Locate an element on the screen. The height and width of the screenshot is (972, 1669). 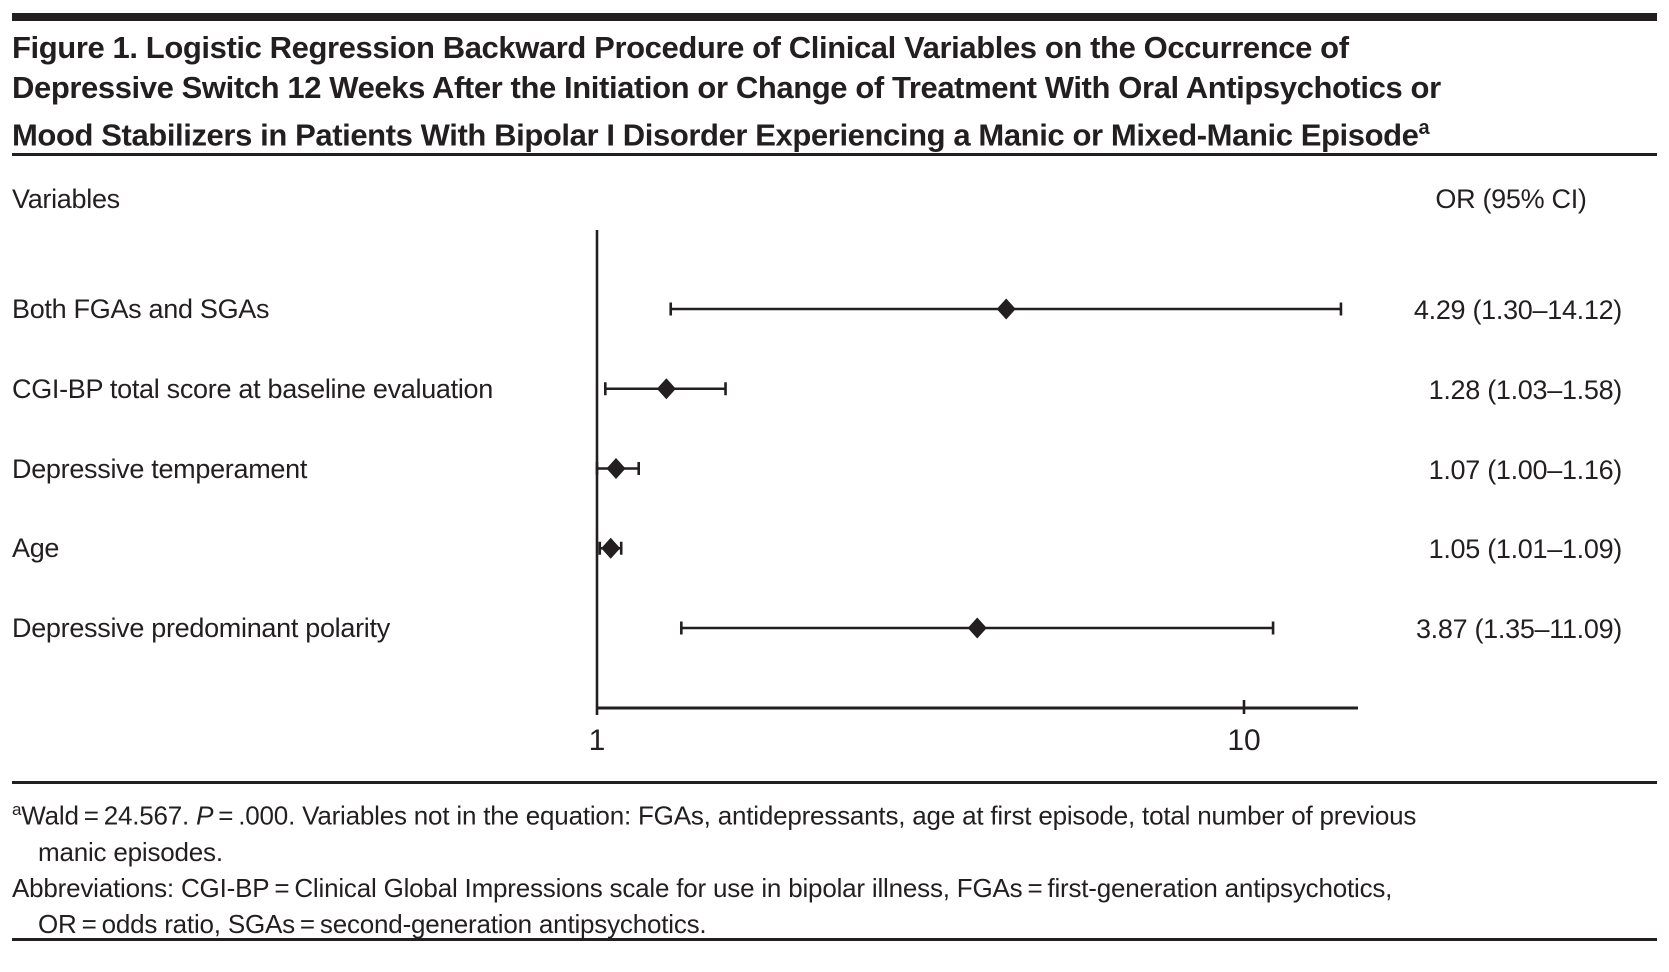
x-tick-label-1: 1 is located at coordinates (597, 740).